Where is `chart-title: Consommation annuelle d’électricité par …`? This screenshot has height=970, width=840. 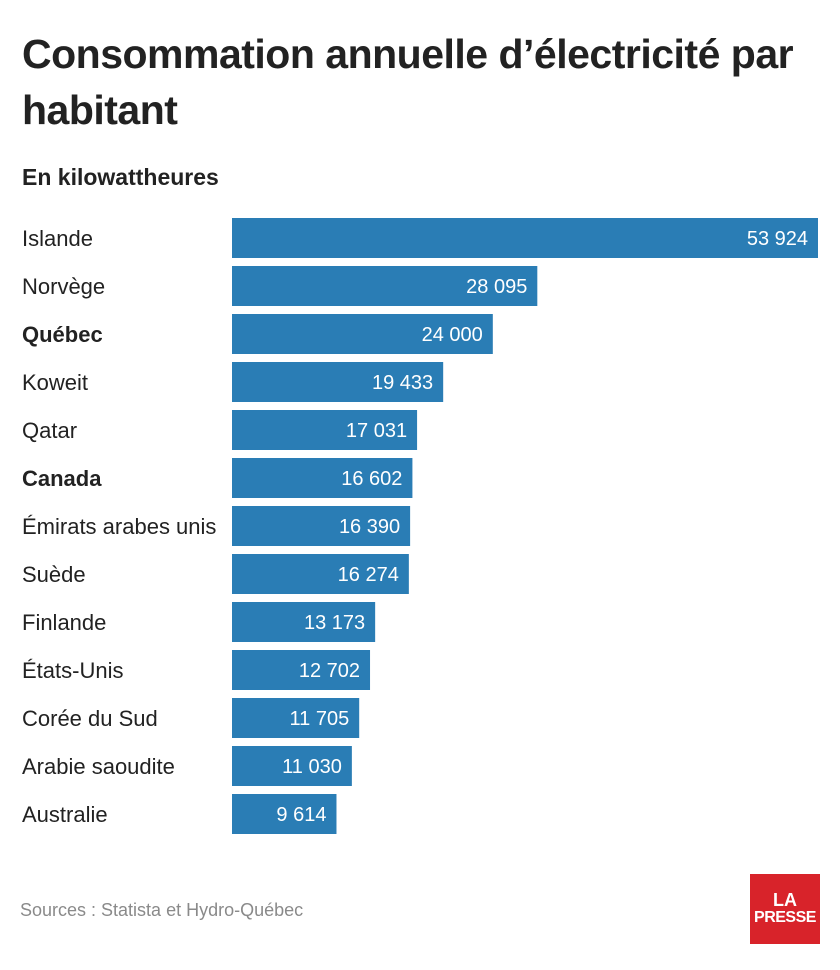
chart-title: Consommation annuelle d’électricité par … is located at coordinates (408, 82).